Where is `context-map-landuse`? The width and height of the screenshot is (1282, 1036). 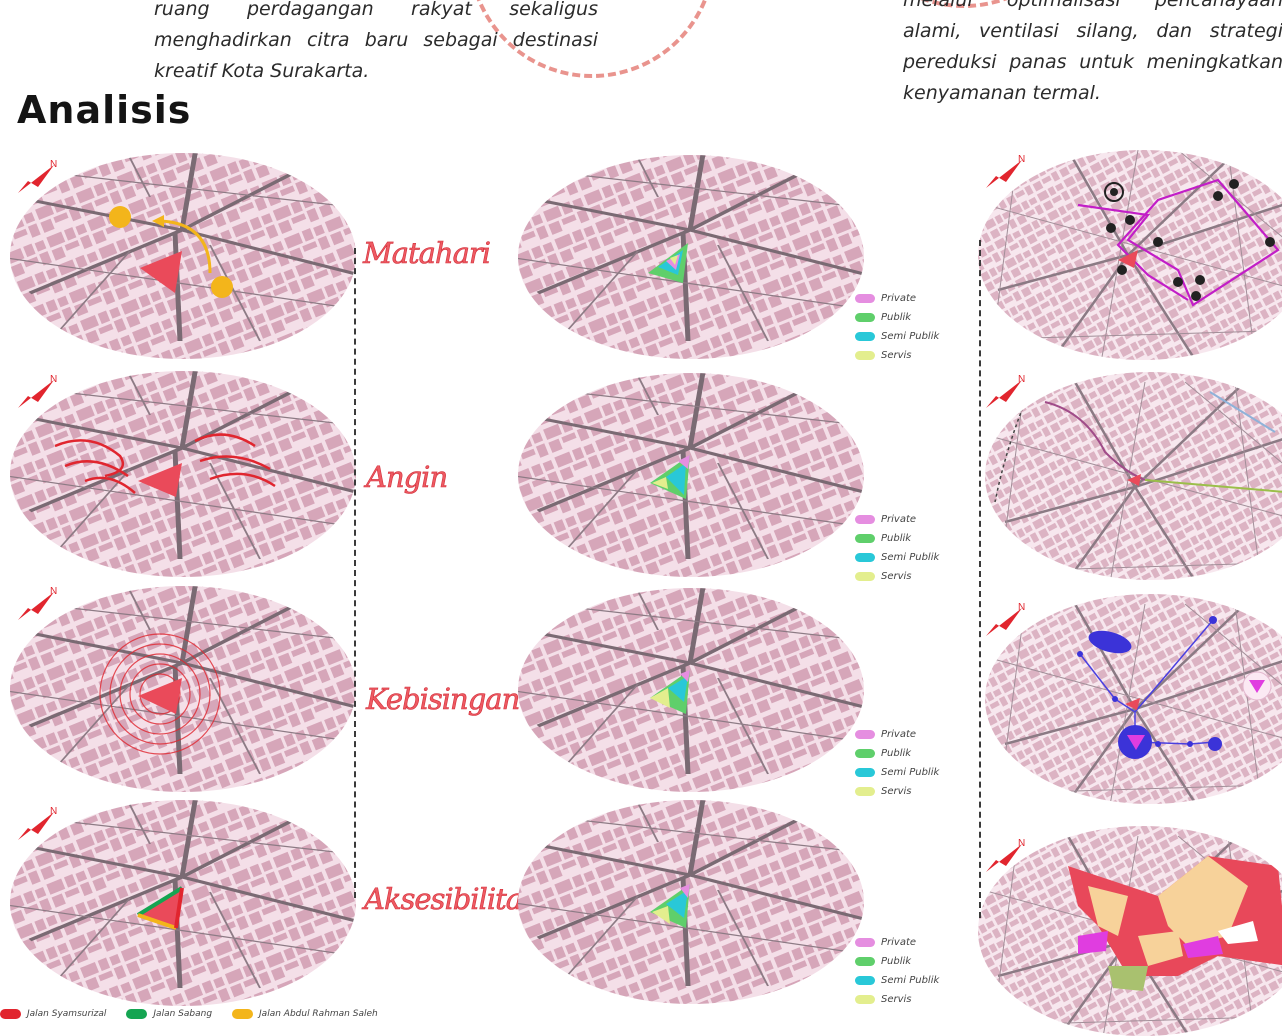 context-map-landuse is located at coordinates (1130, 931).